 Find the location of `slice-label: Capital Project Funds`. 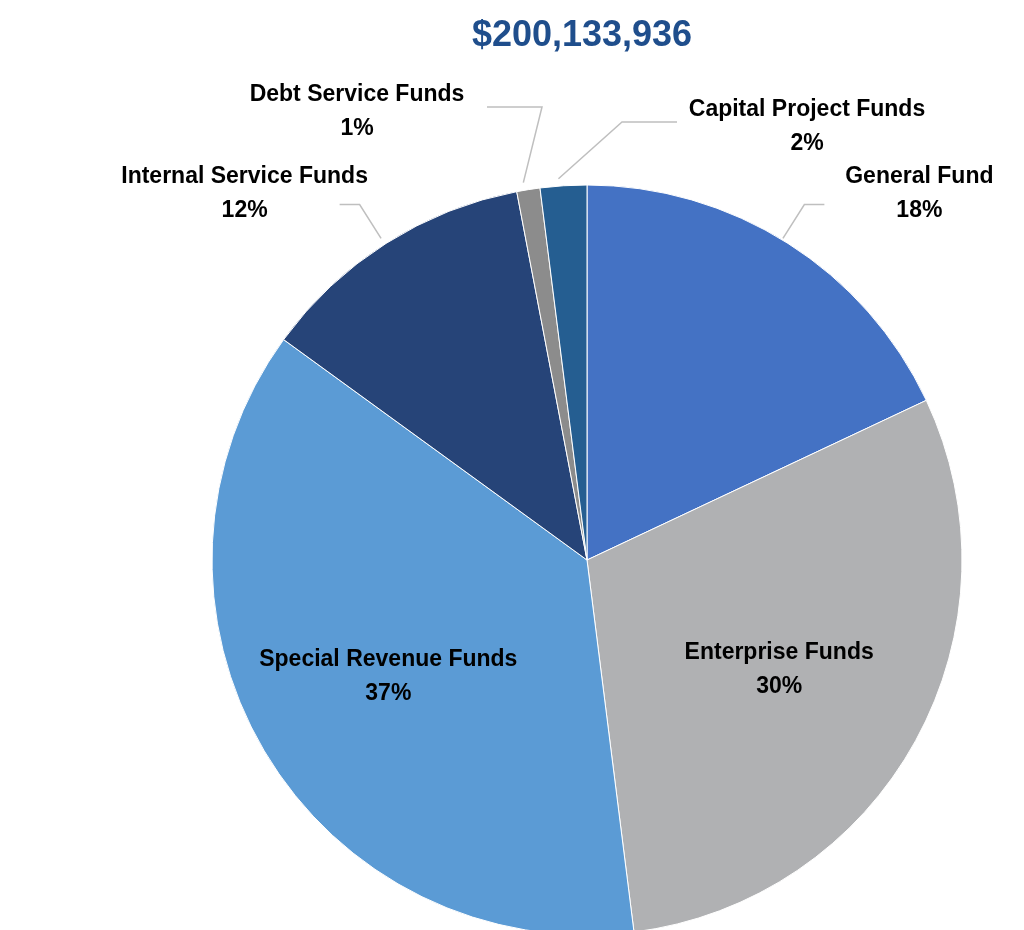

slice-label: Capital Project Funds is located at coordinates (807, 108).